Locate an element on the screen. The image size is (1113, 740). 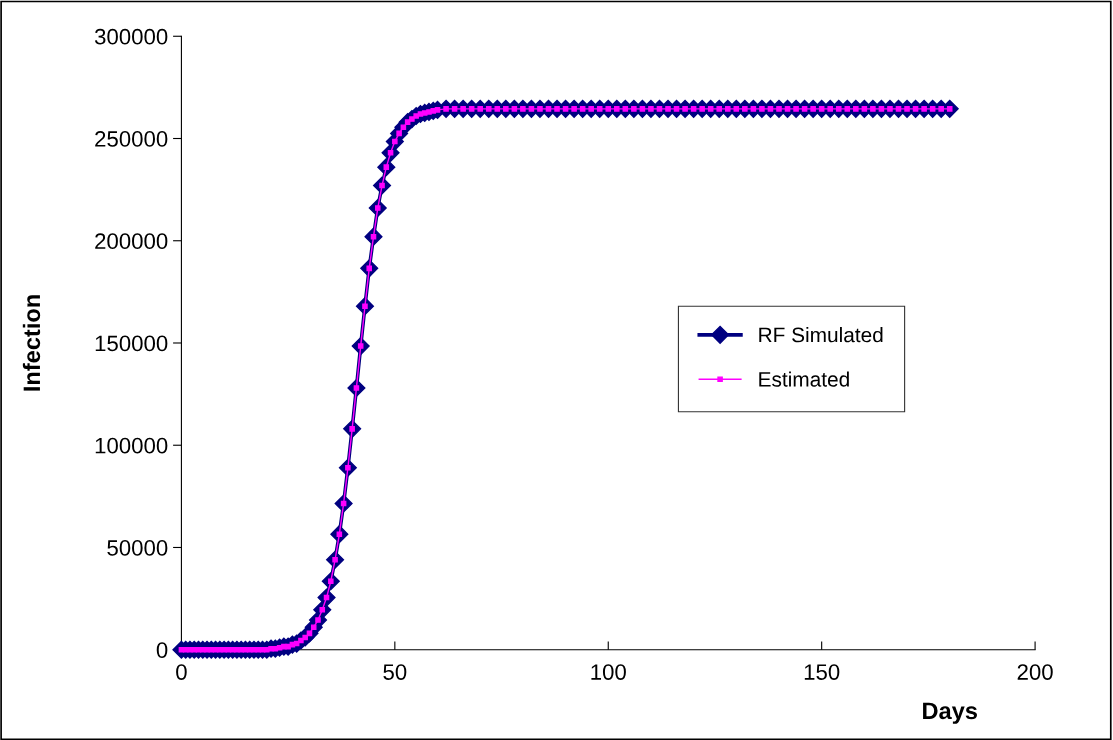
y-tick-label: 50000 is located at coordinates (137, 548).